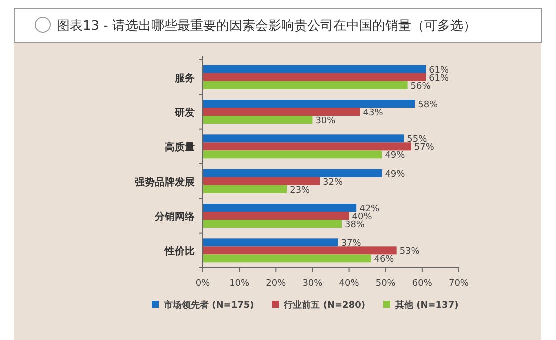 The image size is (556, 340). What do you see at coordinates (386, 284) in the screenshot?
I see `x-tick-label: 50%` at bounding box center [386, 284].